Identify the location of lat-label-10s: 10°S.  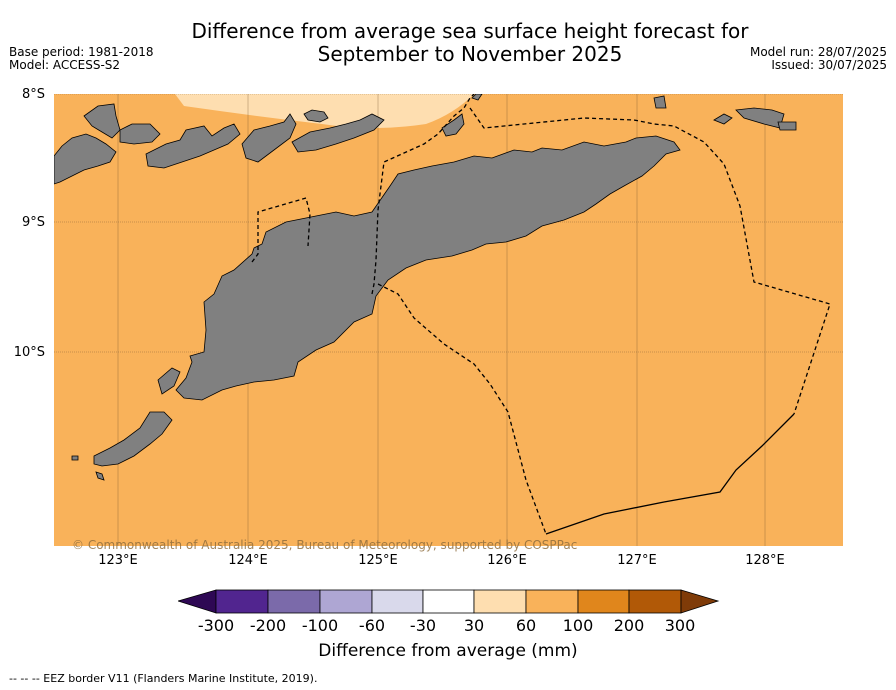
(29, 352).